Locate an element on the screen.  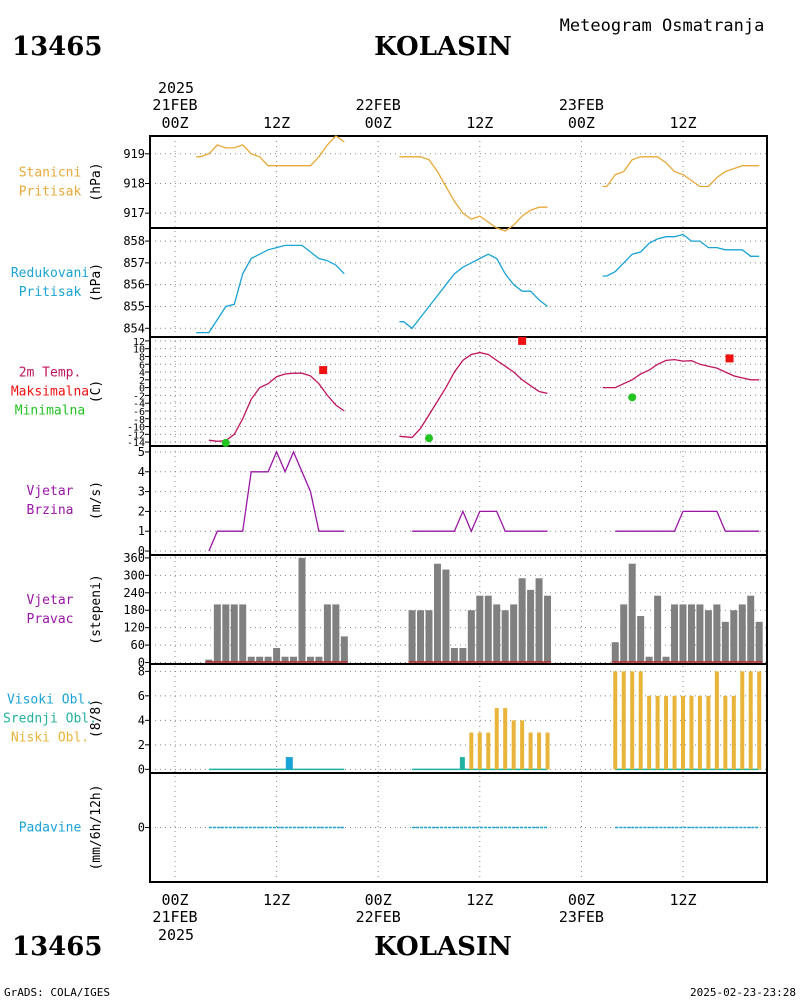
reduced-pressure-series-label: Pritisak is located at coordinates (50, 292).